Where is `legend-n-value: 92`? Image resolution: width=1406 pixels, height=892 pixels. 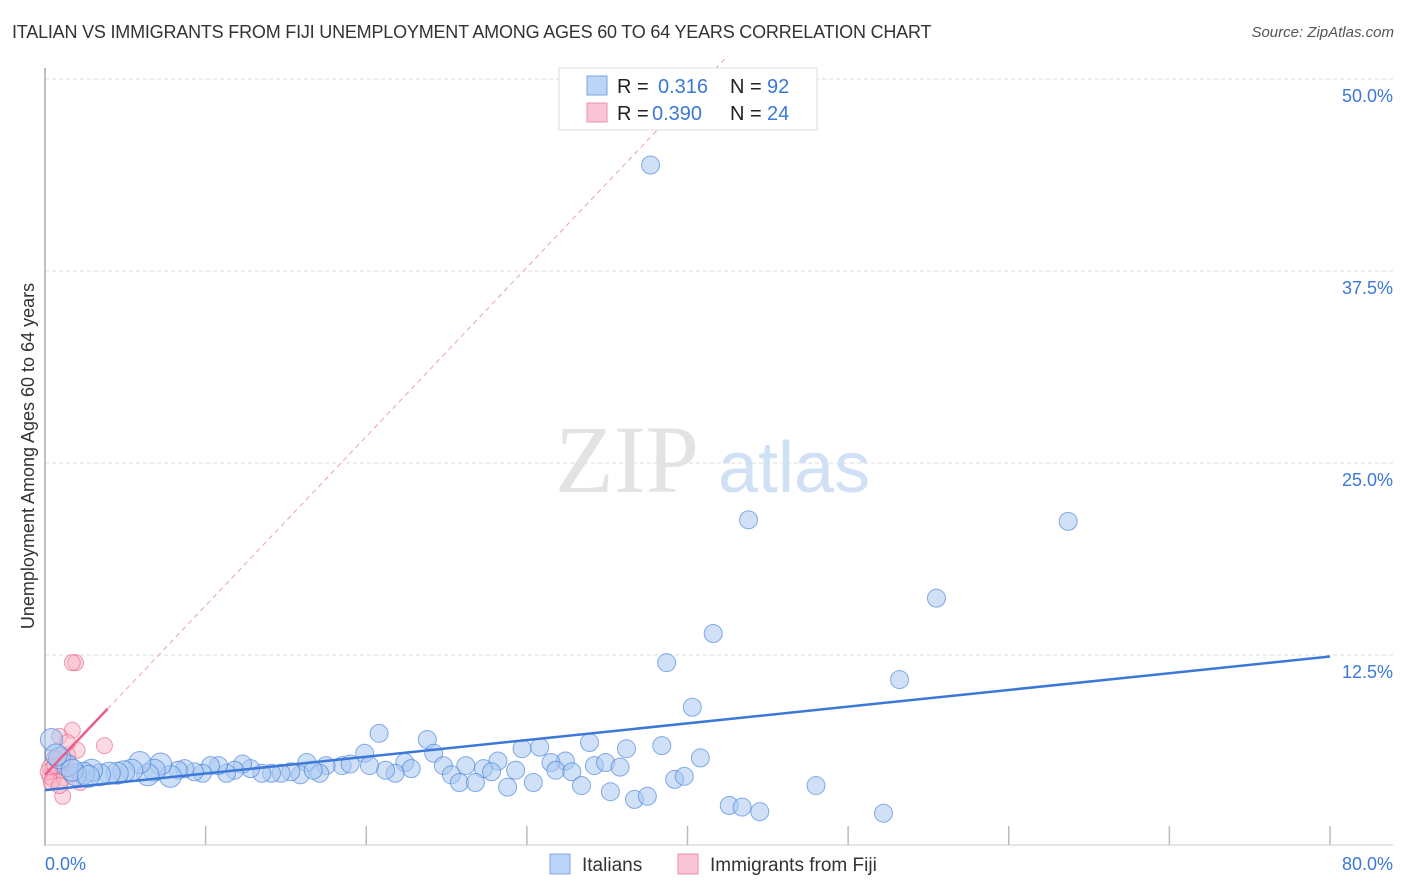
legend-n-value: 92 is located at coordinates (778, 87).